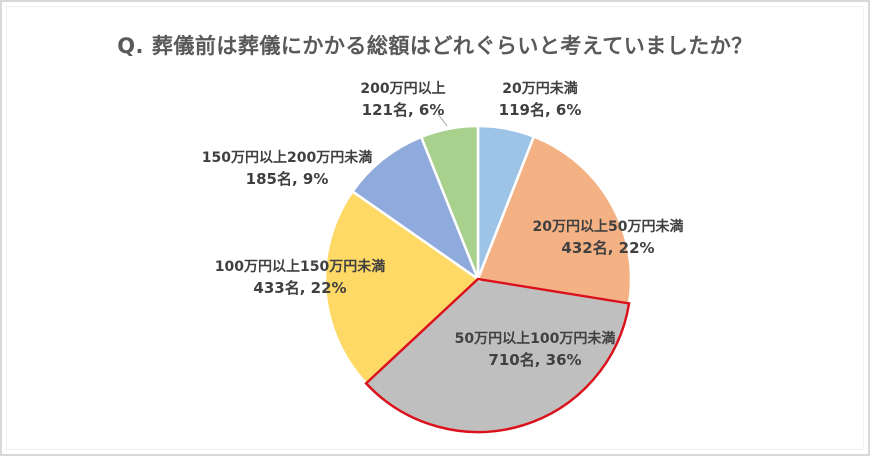  I want to click on slice-label-category: 50万円以上100万円未満, so click(535, 339).